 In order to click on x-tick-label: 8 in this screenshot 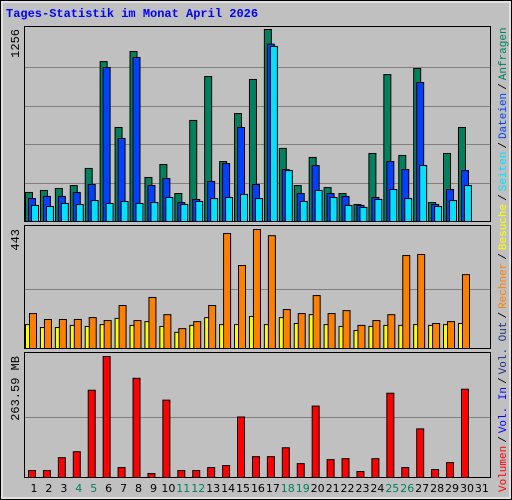, I will do `click(138, 488)`.